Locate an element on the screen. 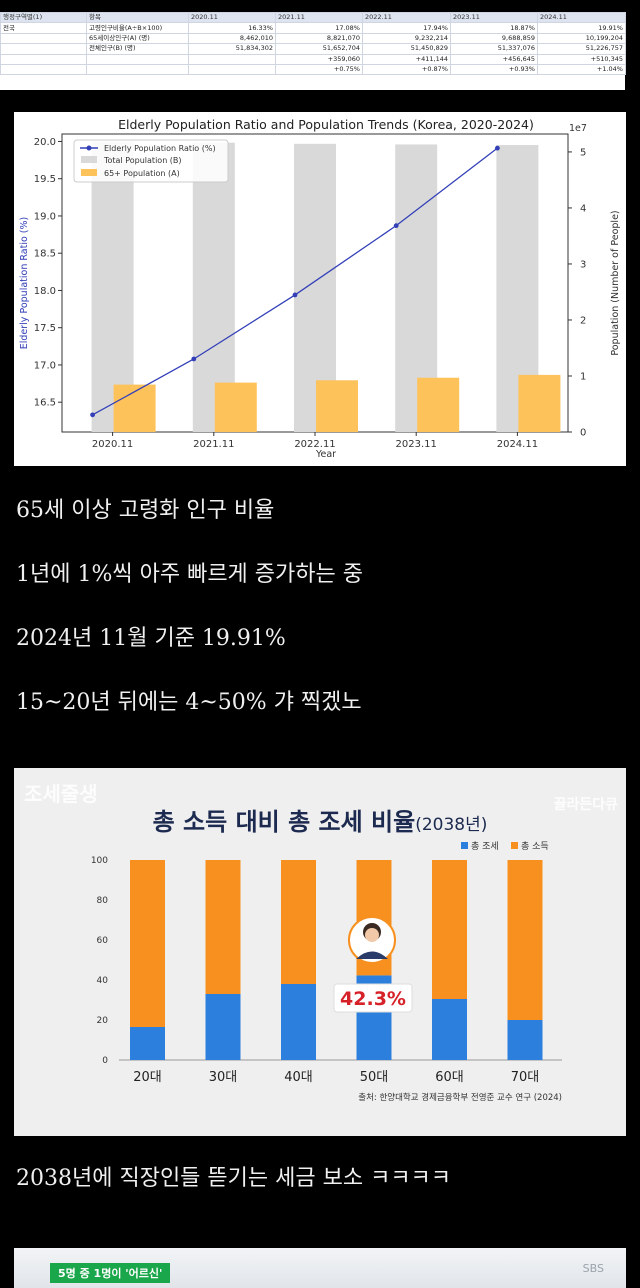 This screenshot has height=1288, width=640. table-cell: 19.91% is located at coordinates (581, 28).